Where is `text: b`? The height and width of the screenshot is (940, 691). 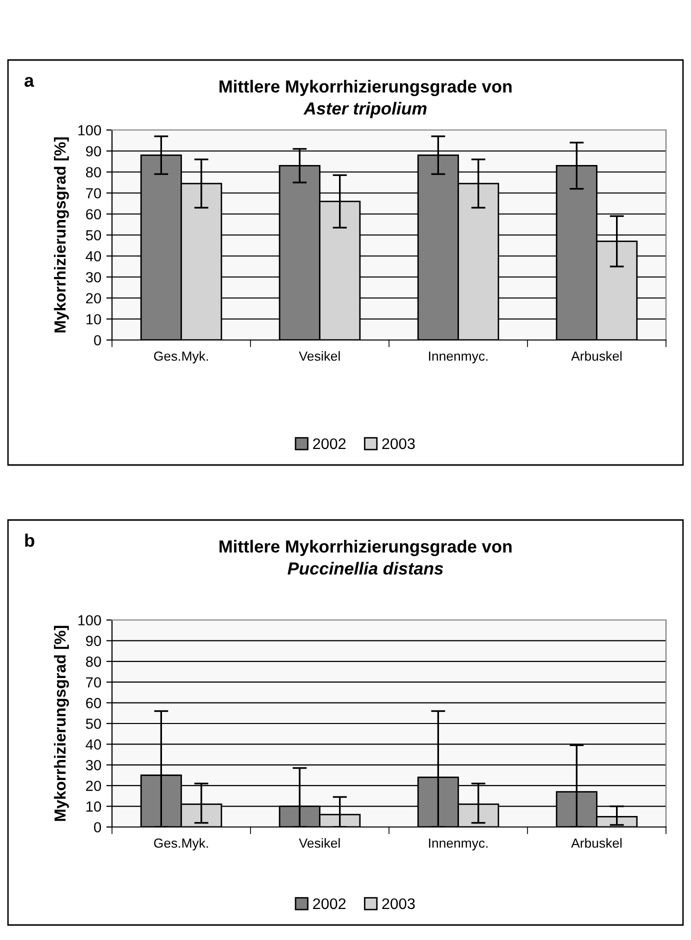 text: b is located at coordinates (29, 540).